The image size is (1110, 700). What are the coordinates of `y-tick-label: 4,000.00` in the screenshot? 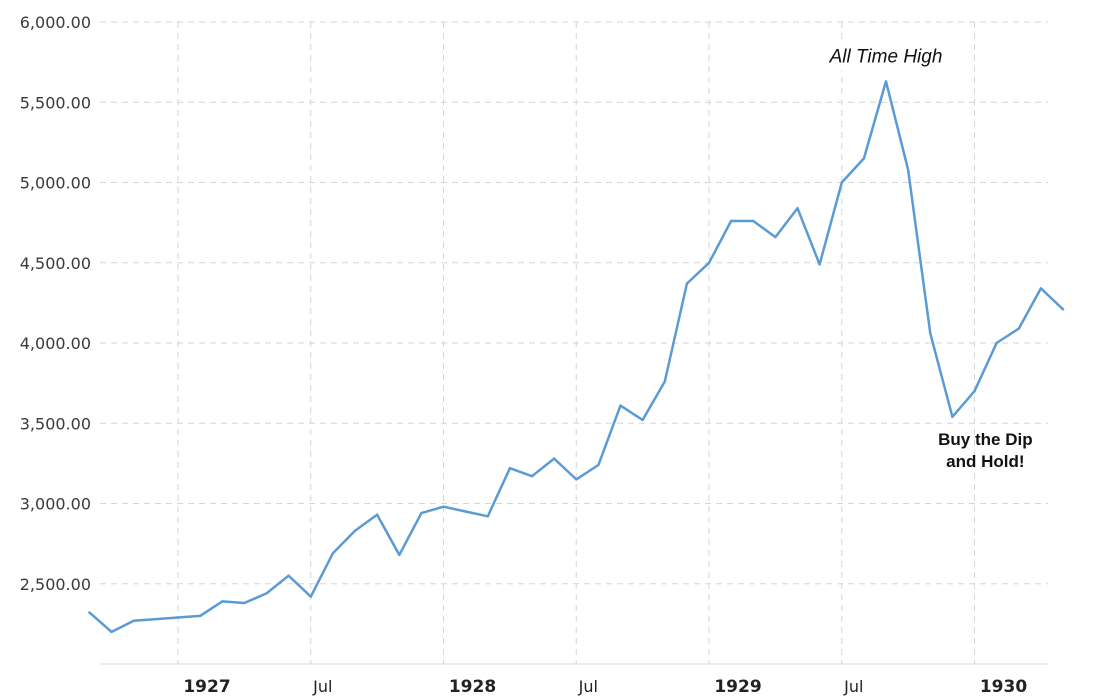 It's located at (55, 343).